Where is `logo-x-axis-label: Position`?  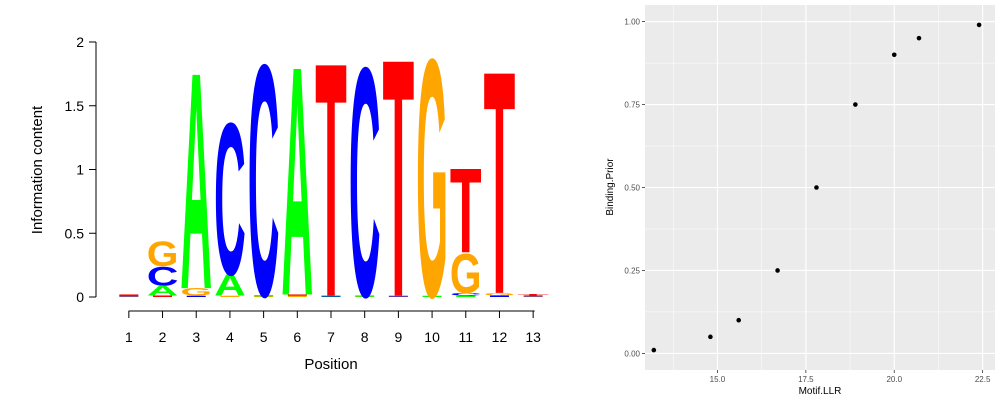 logo-x-axis-label: Position is located at coordinates (330, 364).